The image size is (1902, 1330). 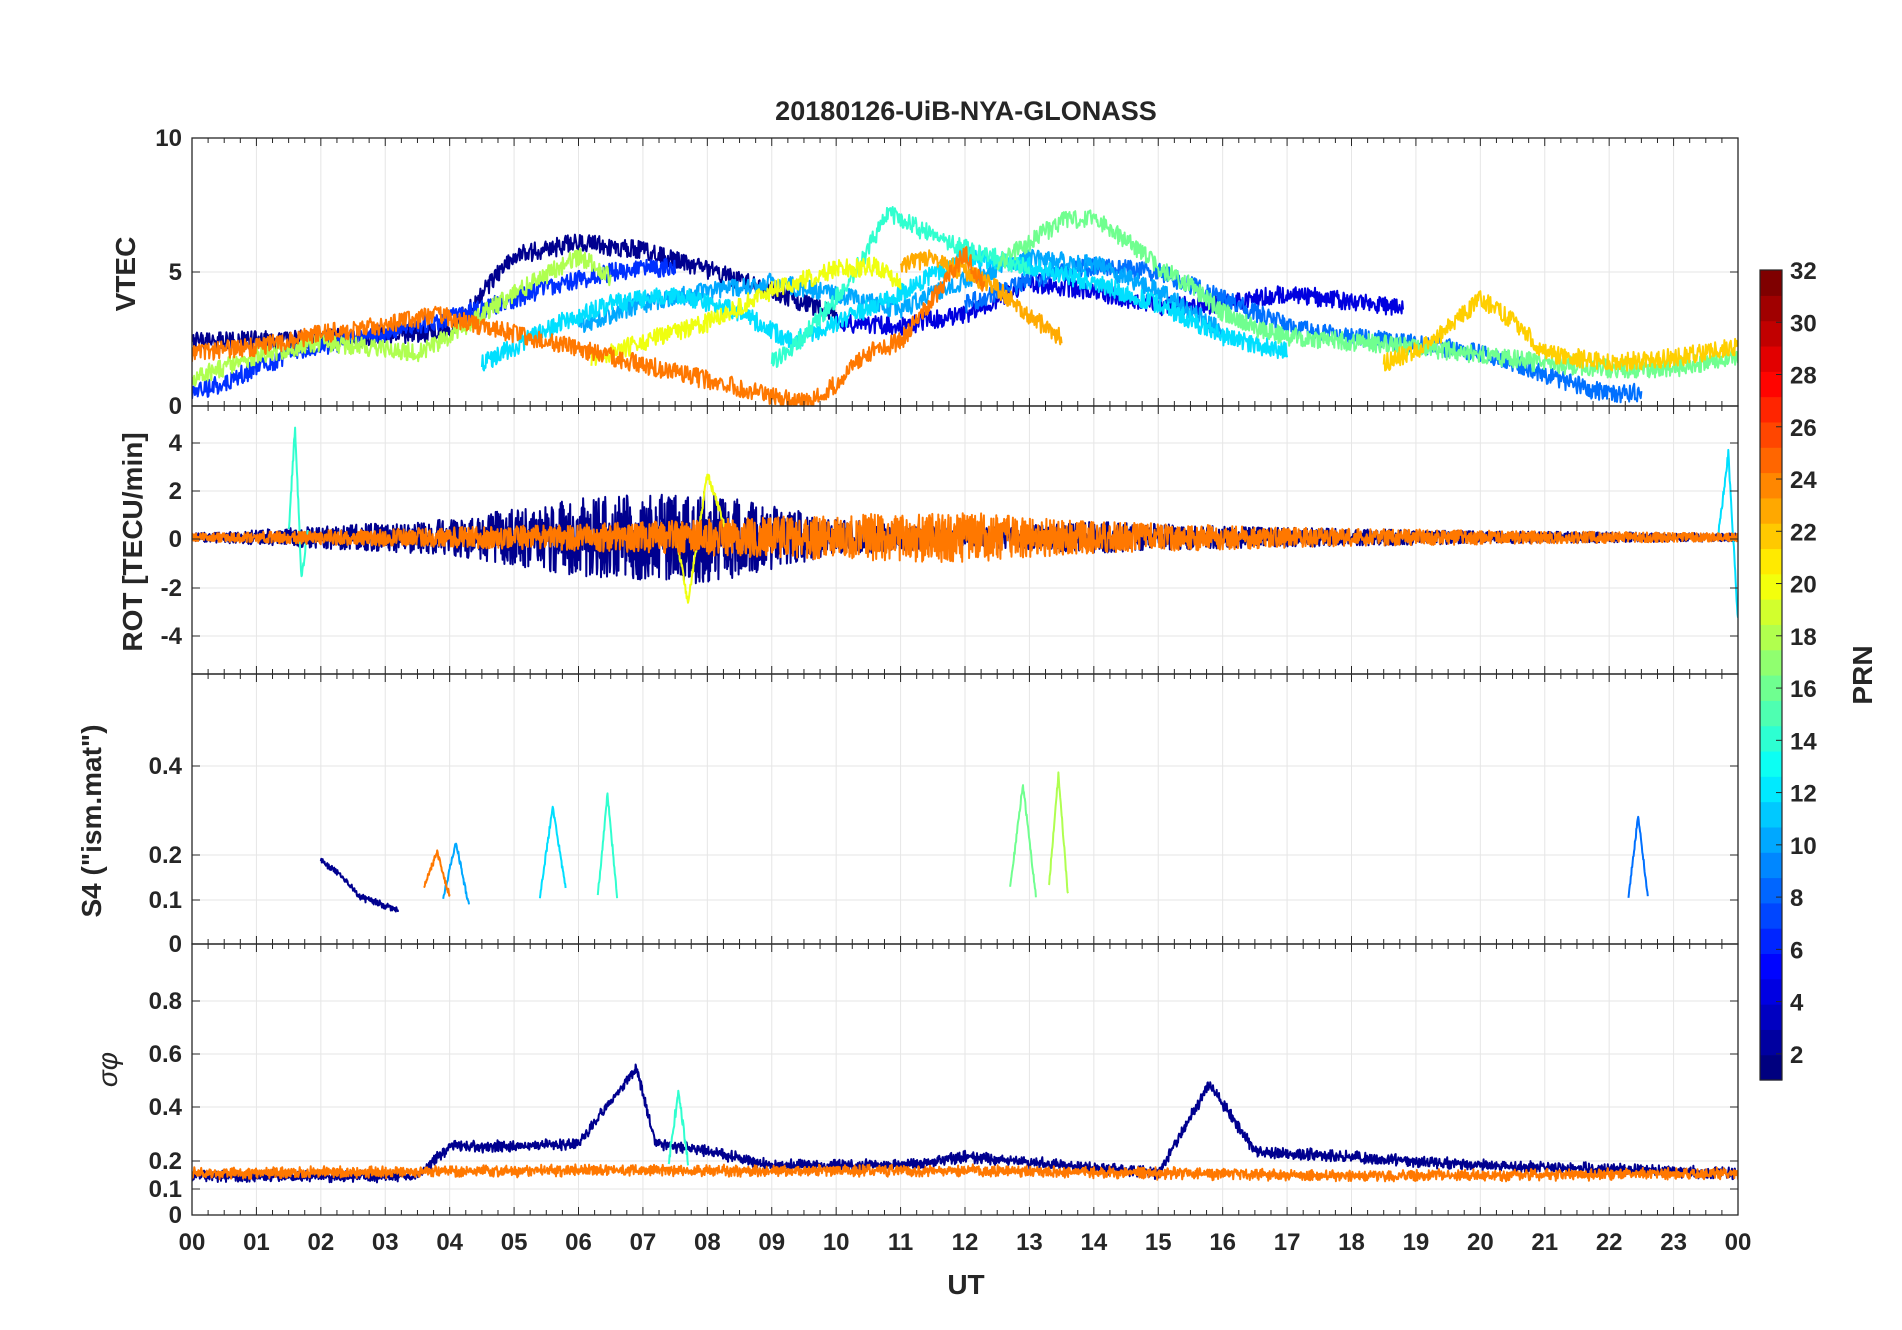 I want to click on y-tick-label-sigma_phi: 0.2, so click(x=165, y=1161).